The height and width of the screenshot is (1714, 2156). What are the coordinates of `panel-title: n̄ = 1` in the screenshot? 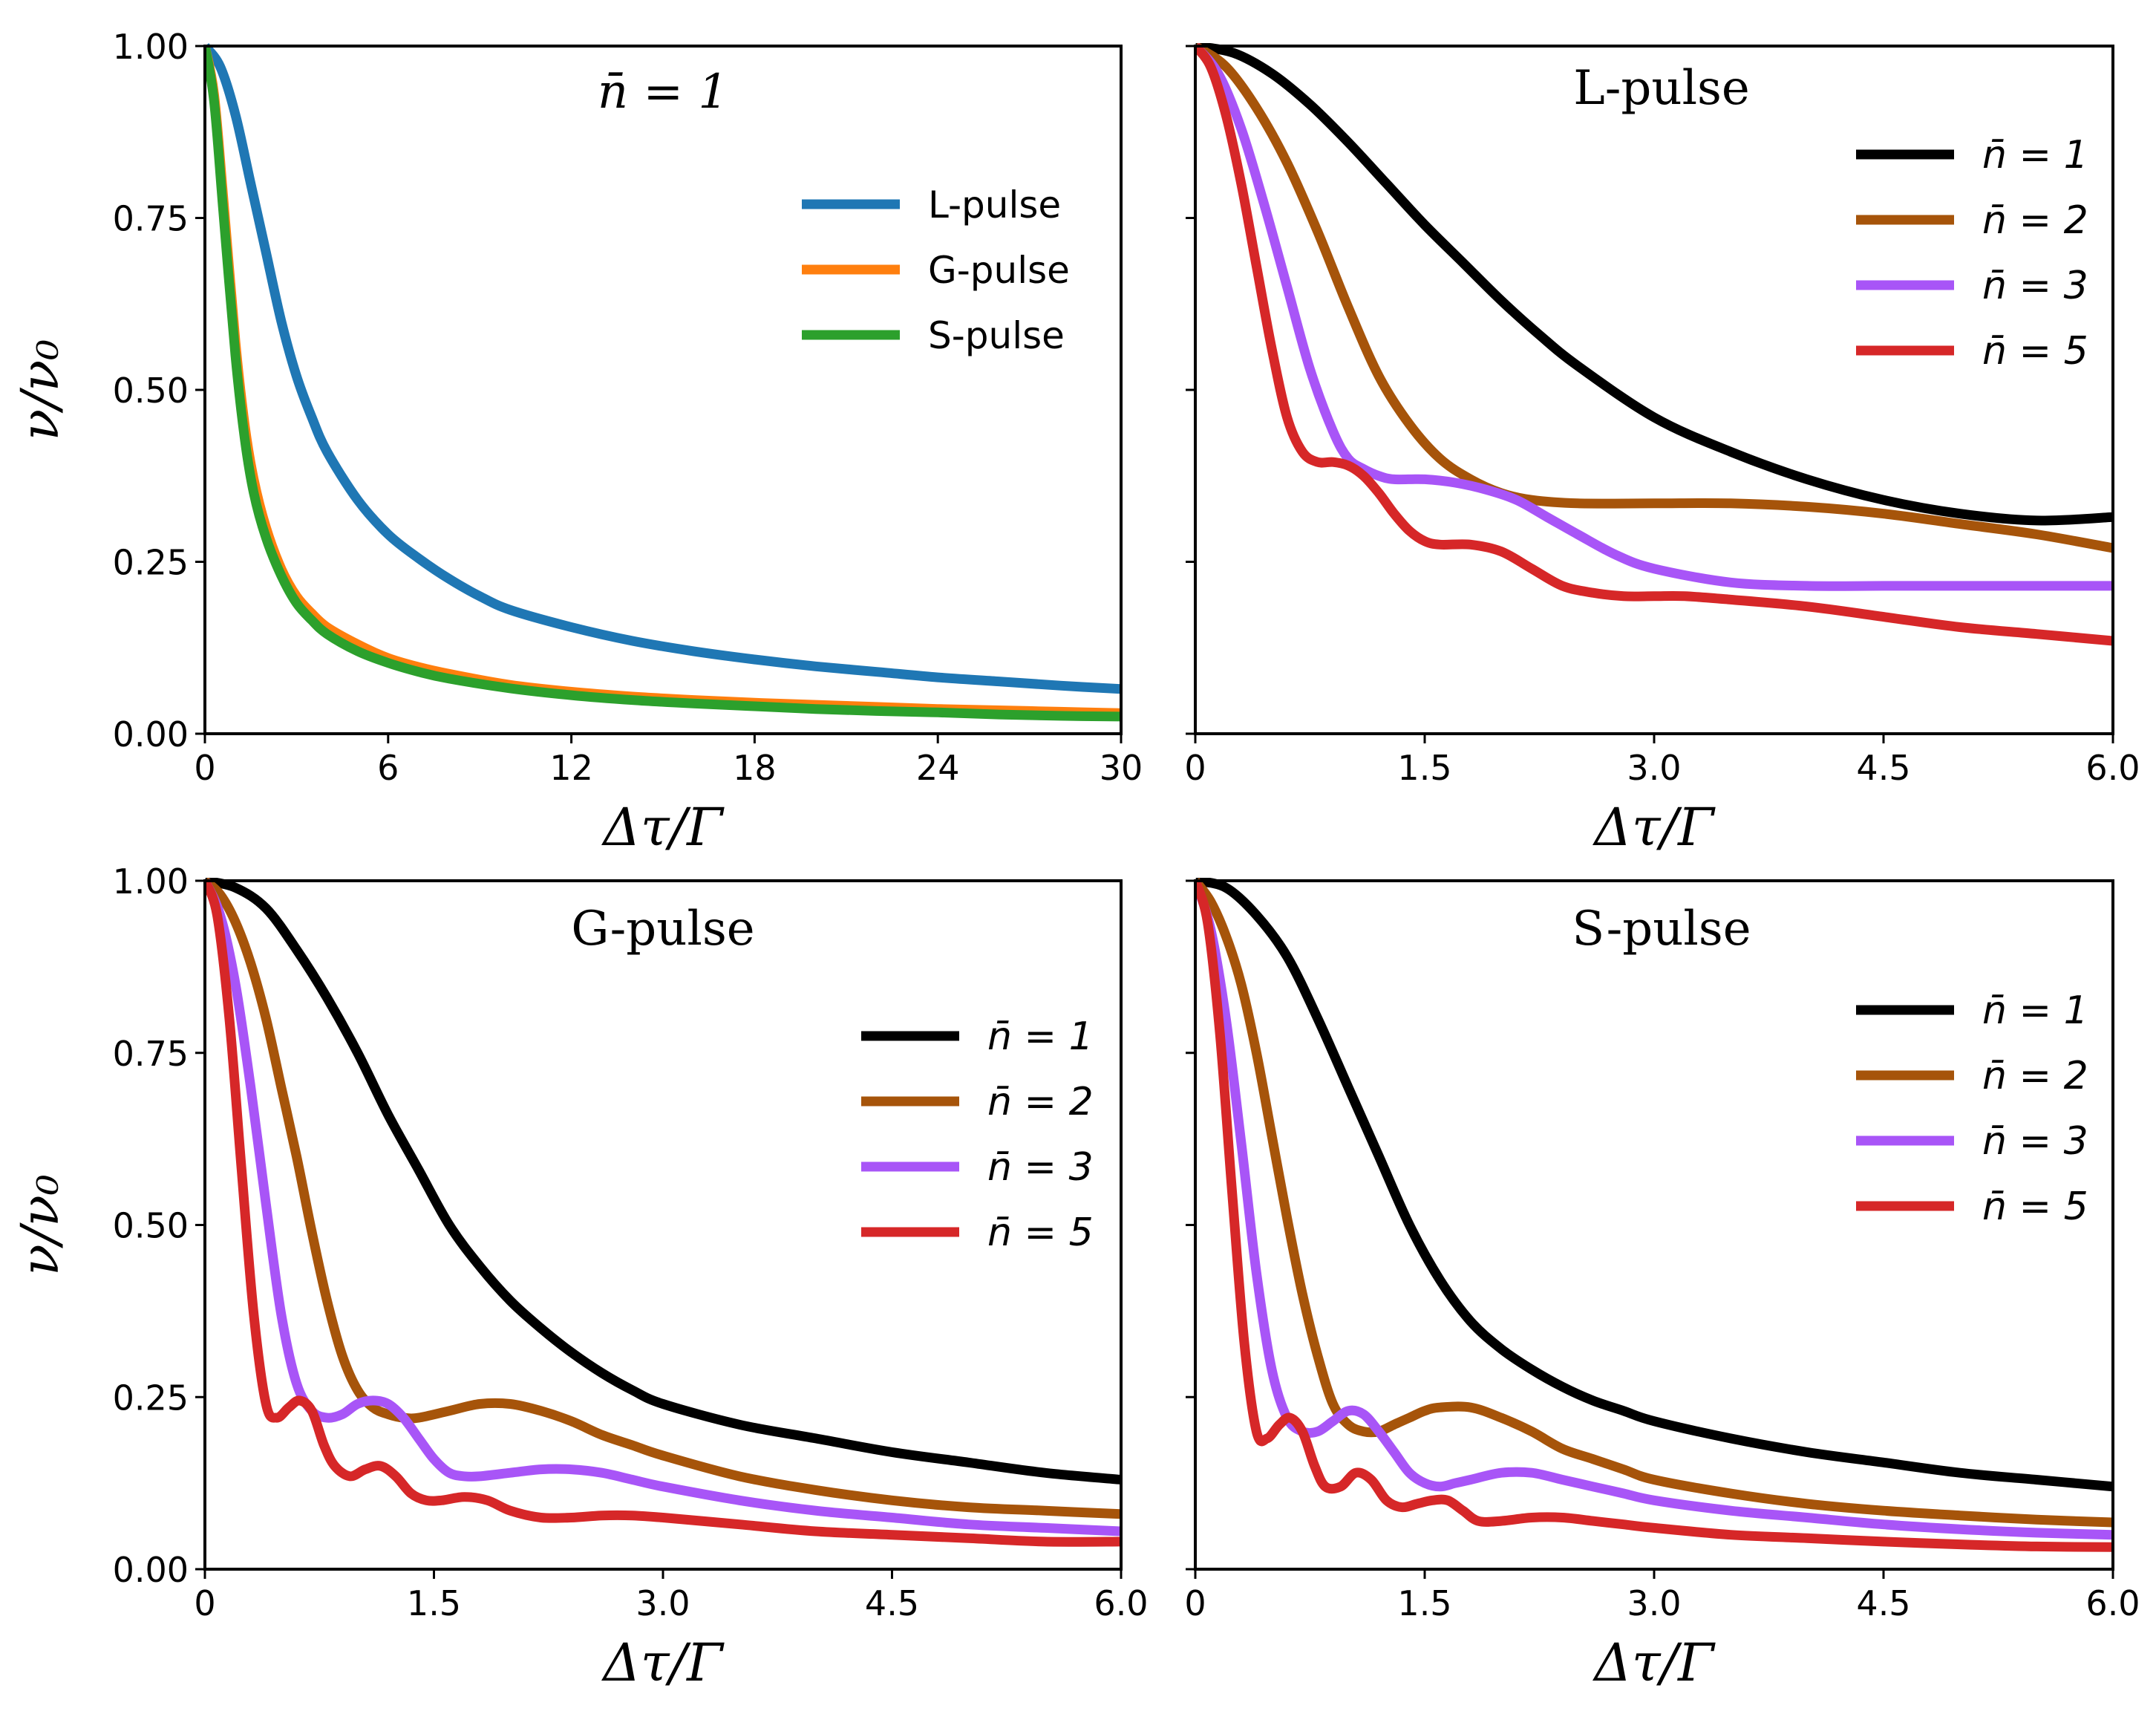 It's located at (663, 92).